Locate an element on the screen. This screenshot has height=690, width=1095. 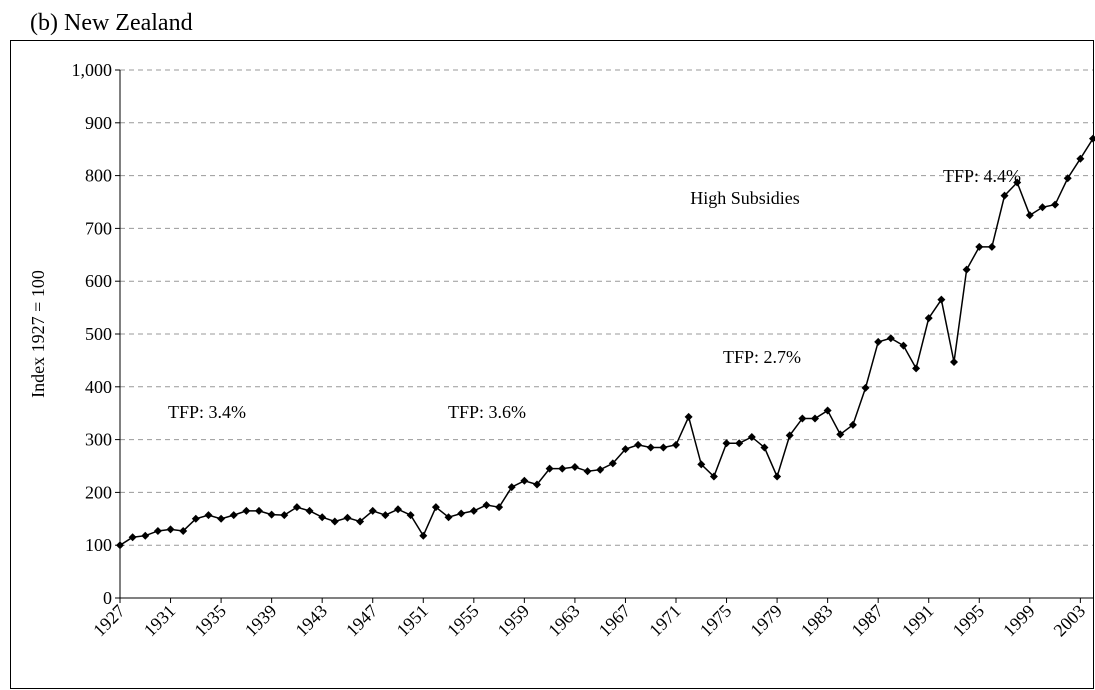
x-tick-label: 2003 is located at coordinates (1070, 621).